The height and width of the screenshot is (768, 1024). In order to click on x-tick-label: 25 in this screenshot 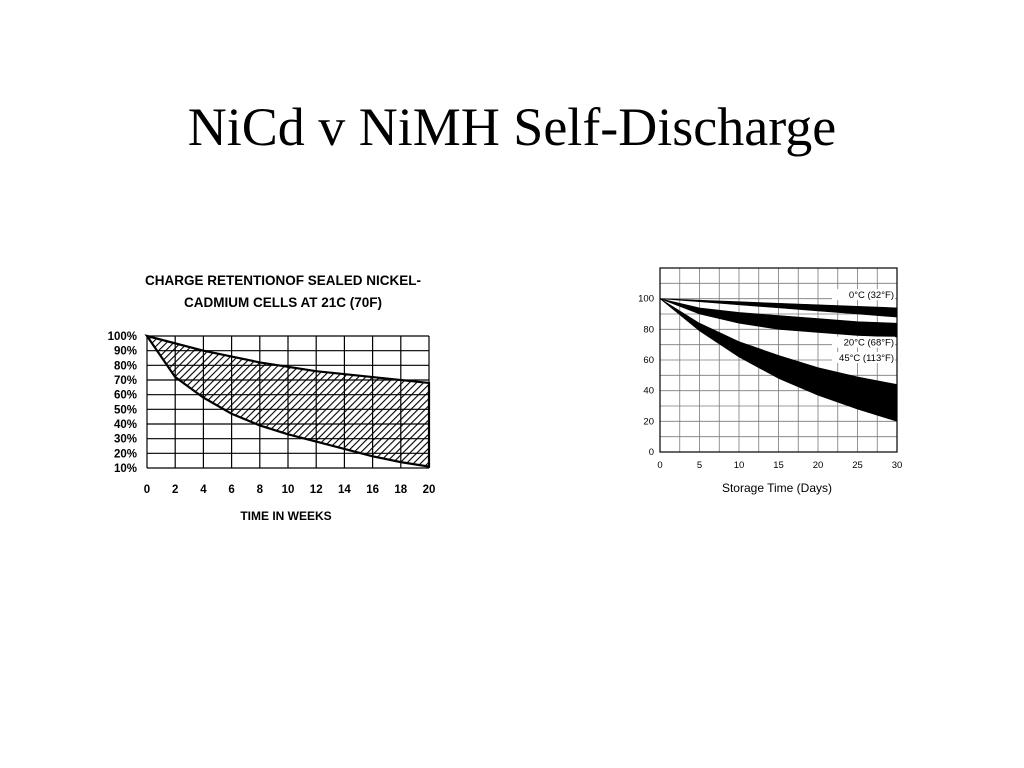, I will do `click(857, 465)`.